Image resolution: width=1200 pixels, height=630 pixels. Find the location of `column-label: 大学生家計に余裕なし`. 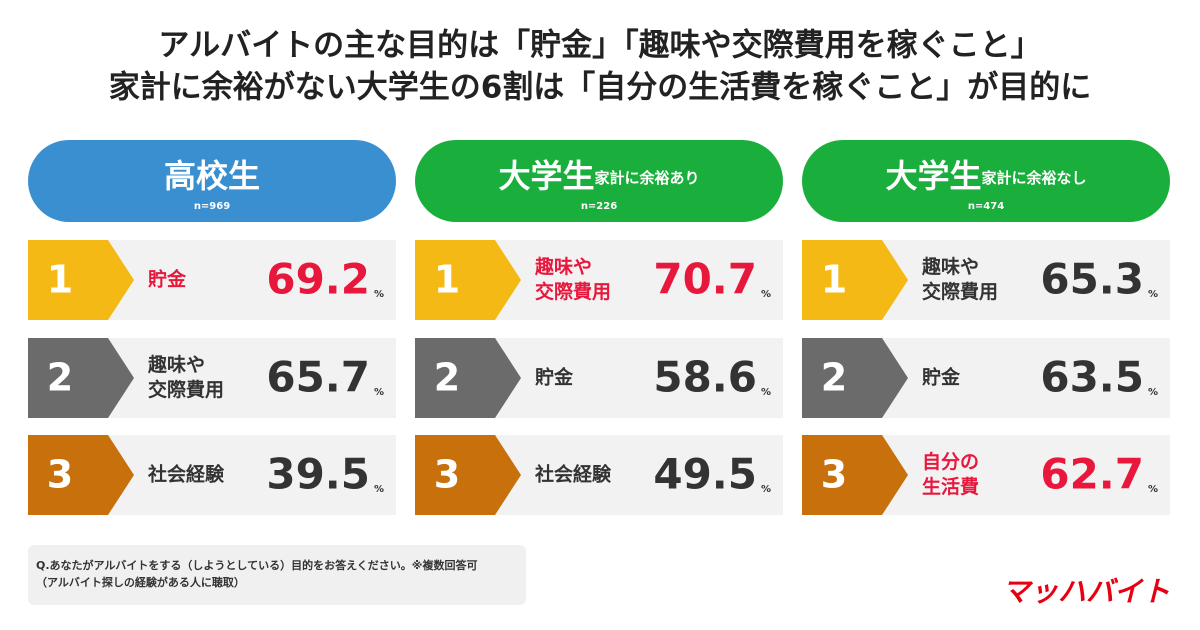

column-label: 大学生家計に余裕なし is located at coordinates (985, 176).